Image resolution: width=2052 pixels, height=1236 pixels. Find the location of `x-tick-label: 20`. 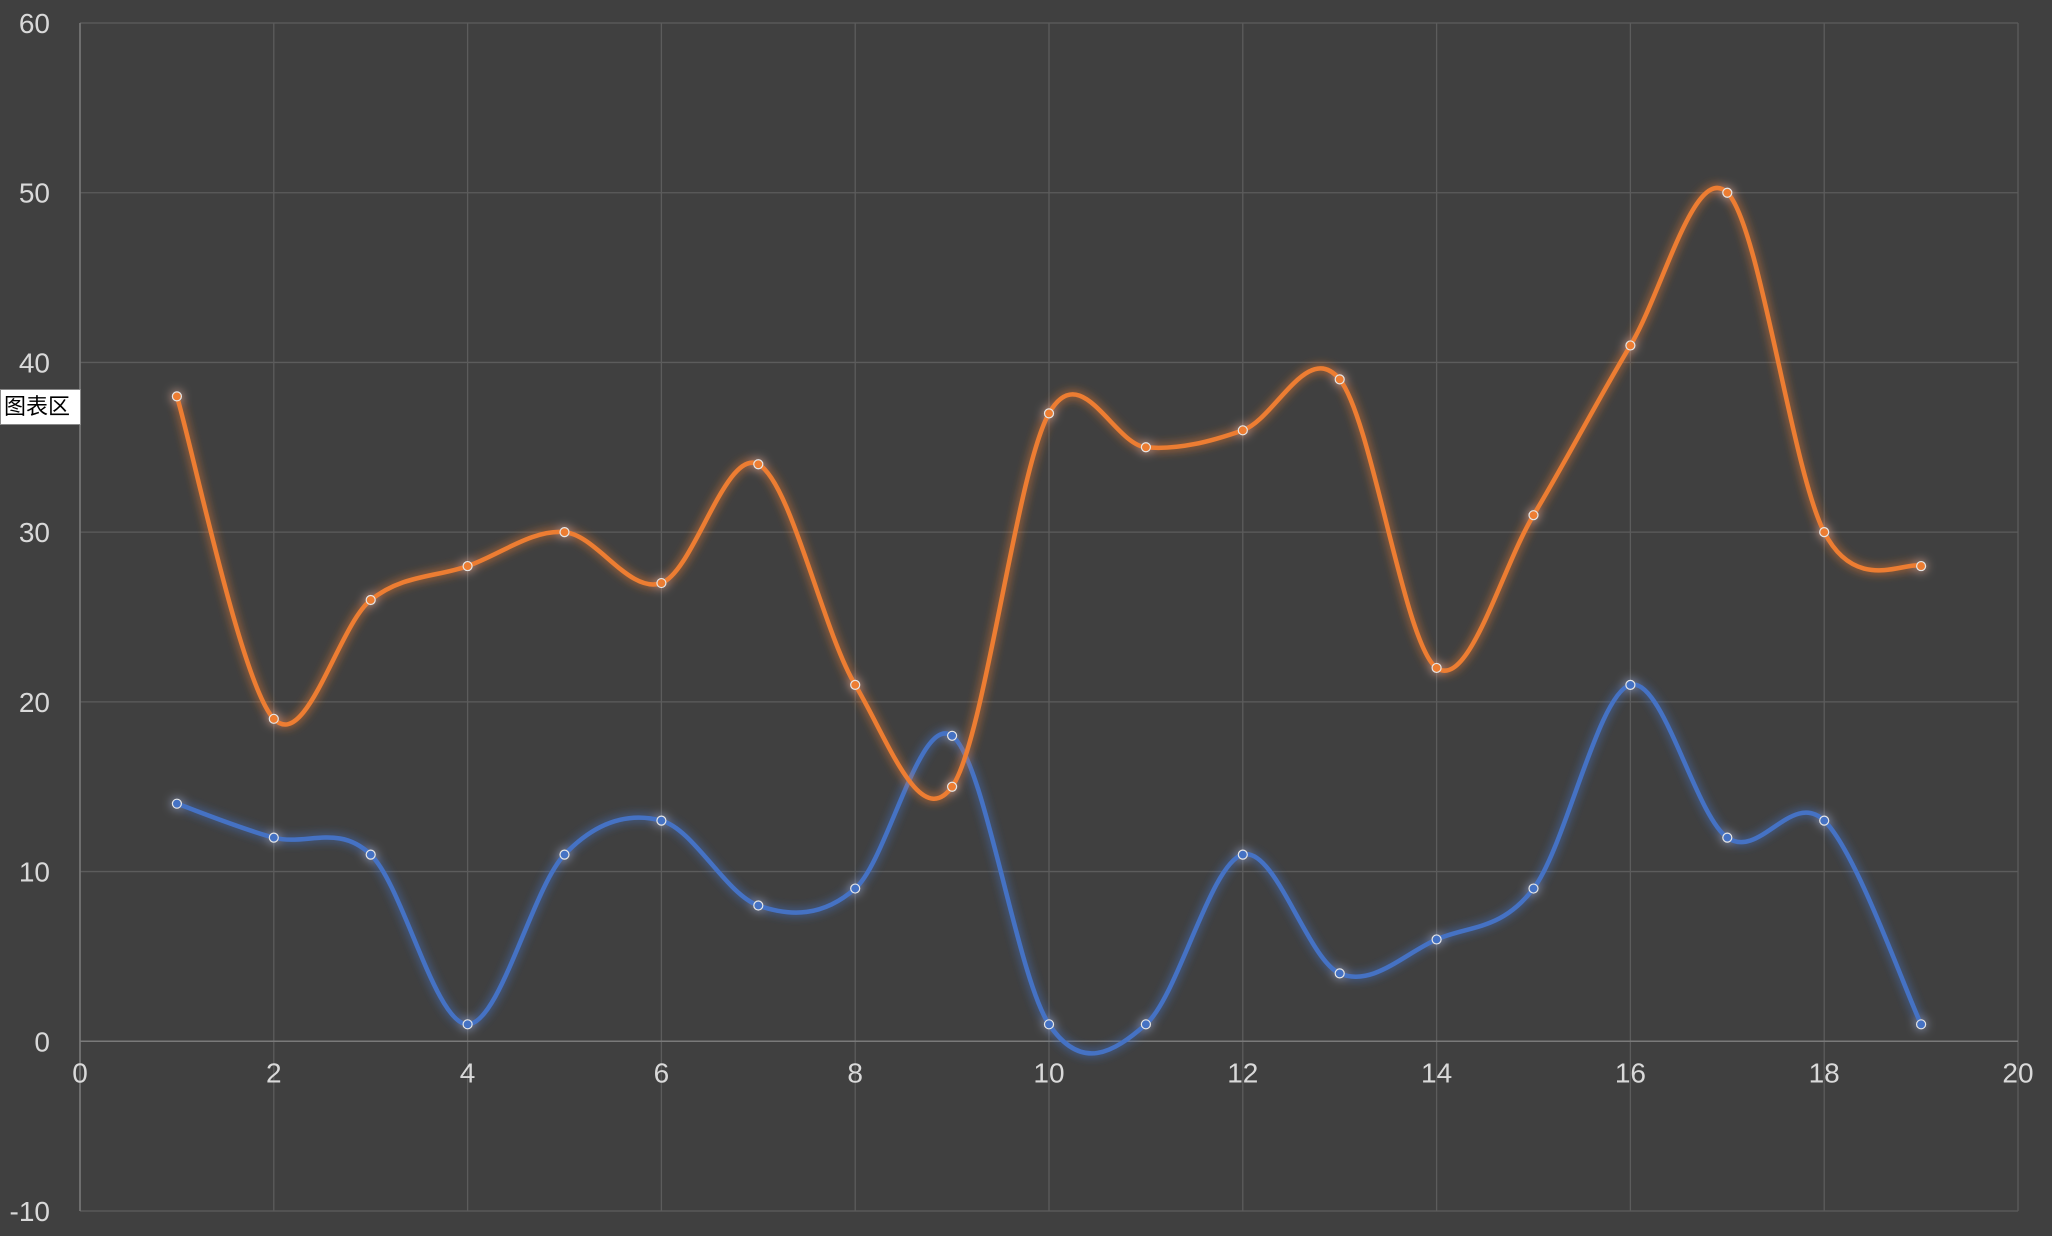

x-tick-label: 20 is located at coordinates (2017, 1072).